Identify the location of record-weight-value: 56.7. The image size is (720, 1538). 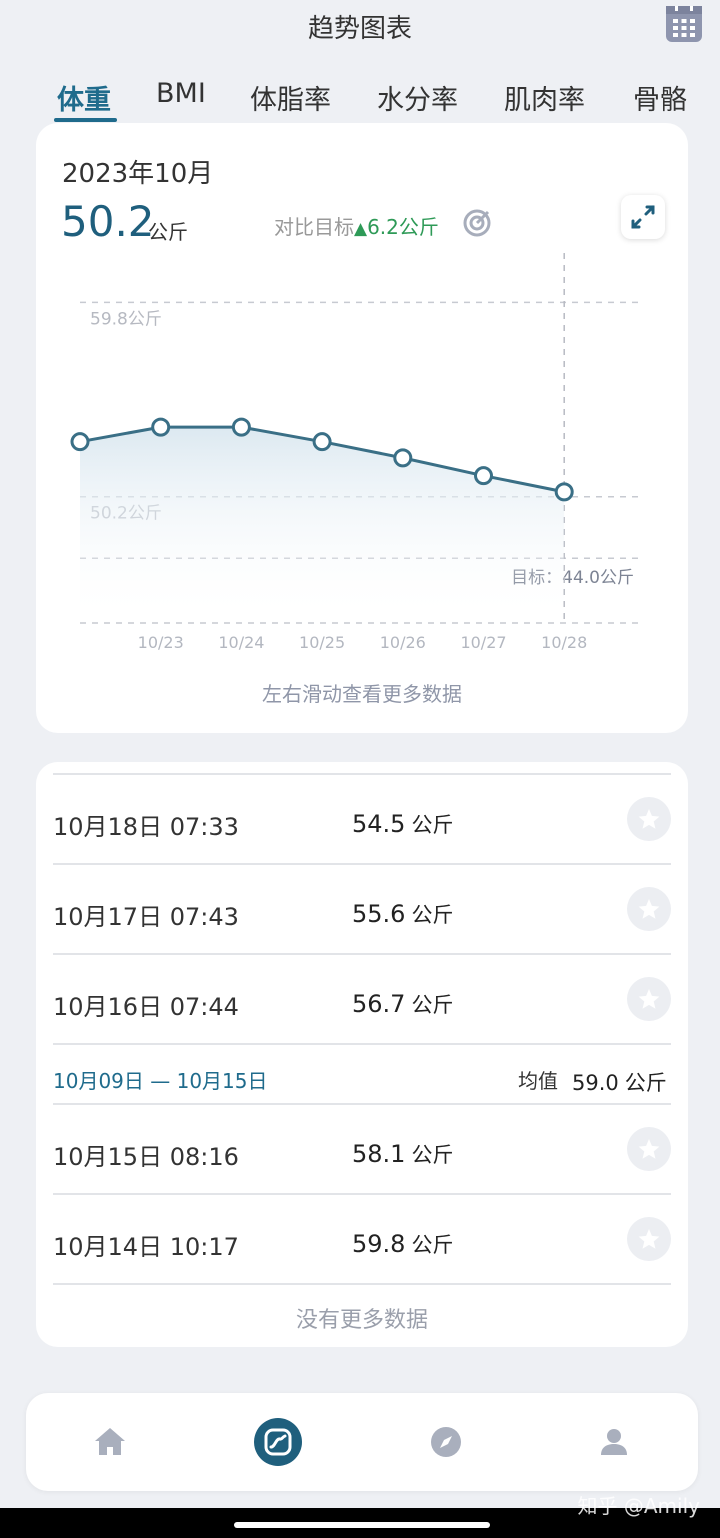
(379, 1004).